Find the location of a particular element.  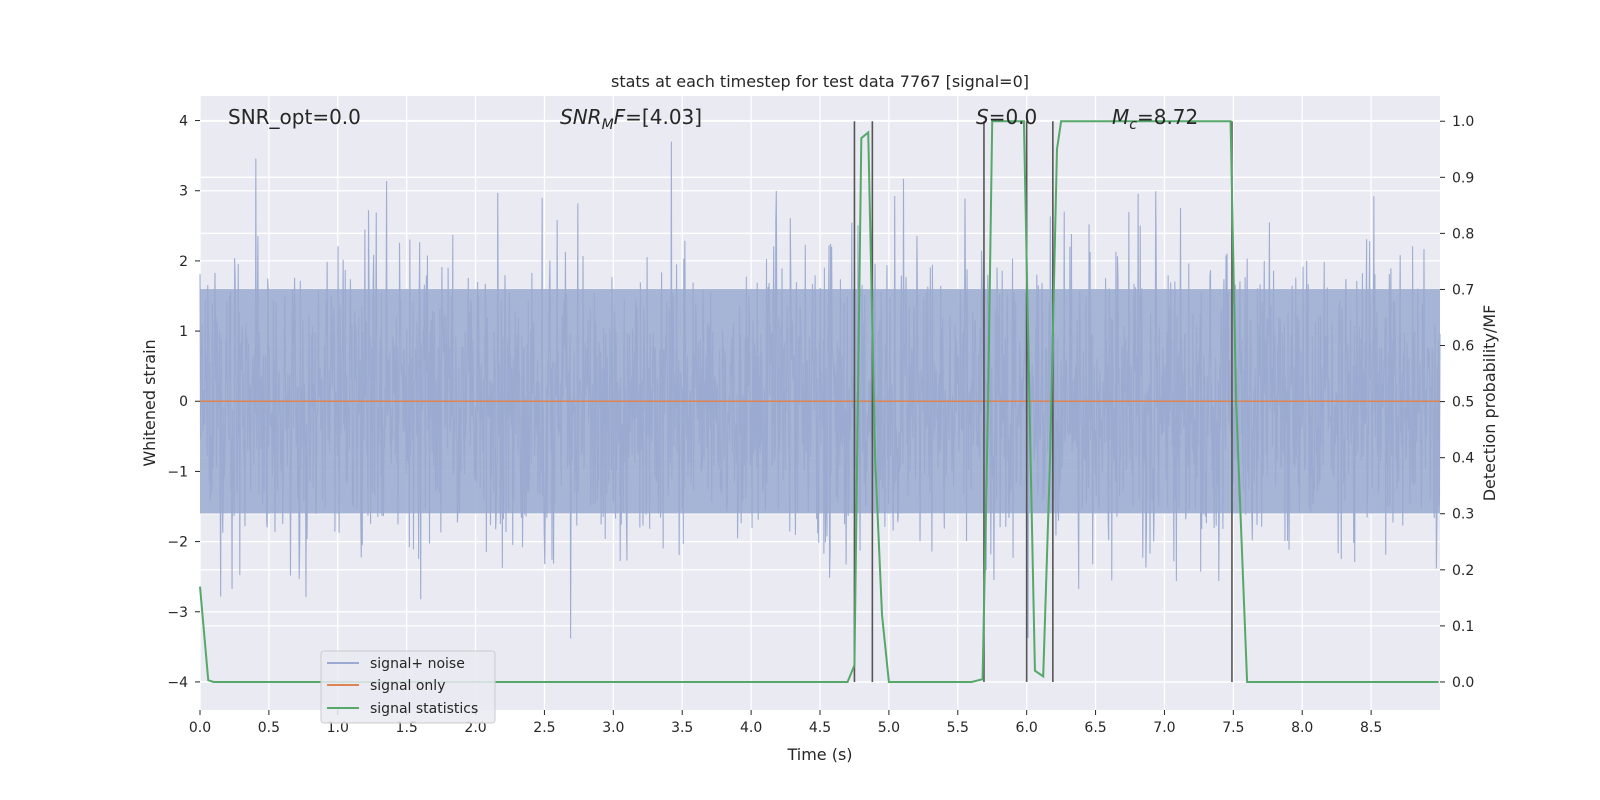

x-tick-label-7: 3.5 is located at coordinates (682, 728).